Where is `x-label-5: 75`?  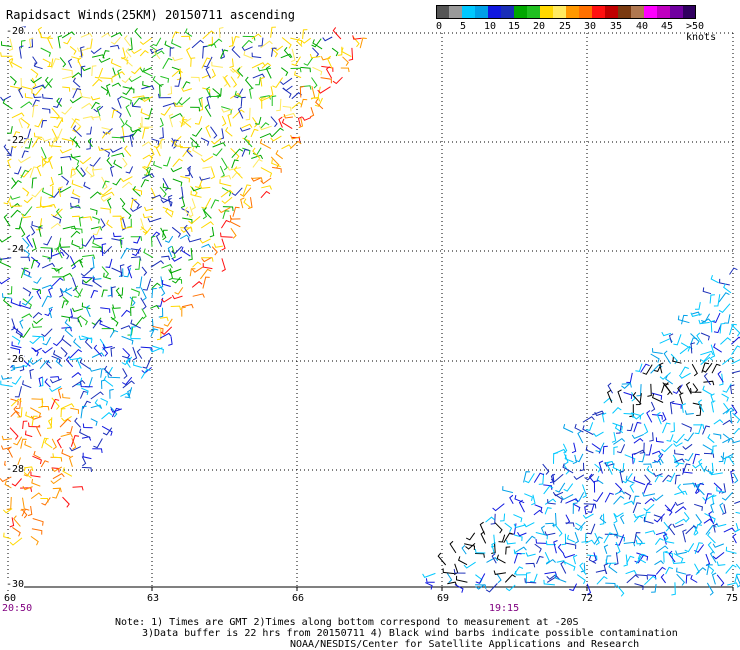 x-label-5: 75 is located at coordinates (732, 598).